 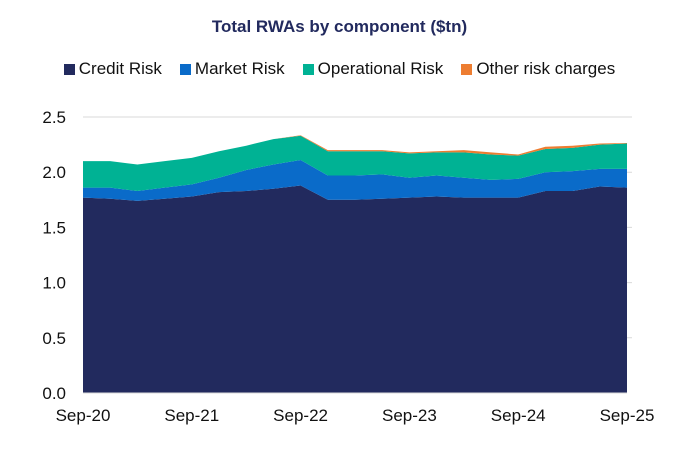 What do you see at coordinates (54, 393) in the screenshot?
I see `y-tick-label: 0.0` at bounding box center [54, 393].